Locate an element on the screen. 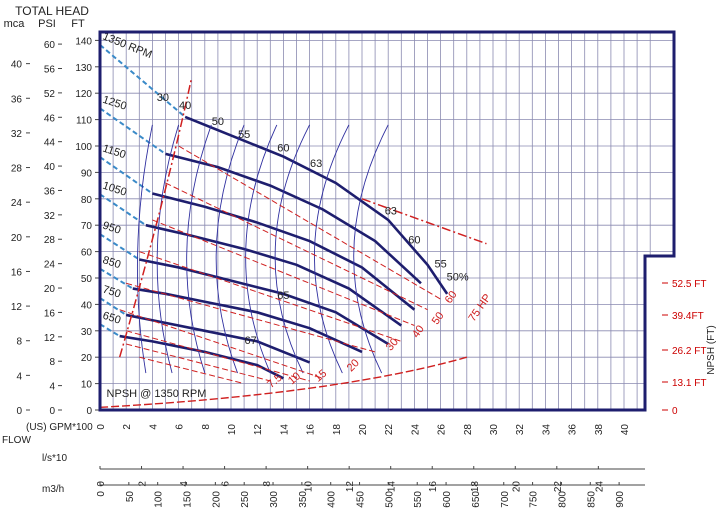  m3h-tick-label: 750 is located at coordinates (534, 499).